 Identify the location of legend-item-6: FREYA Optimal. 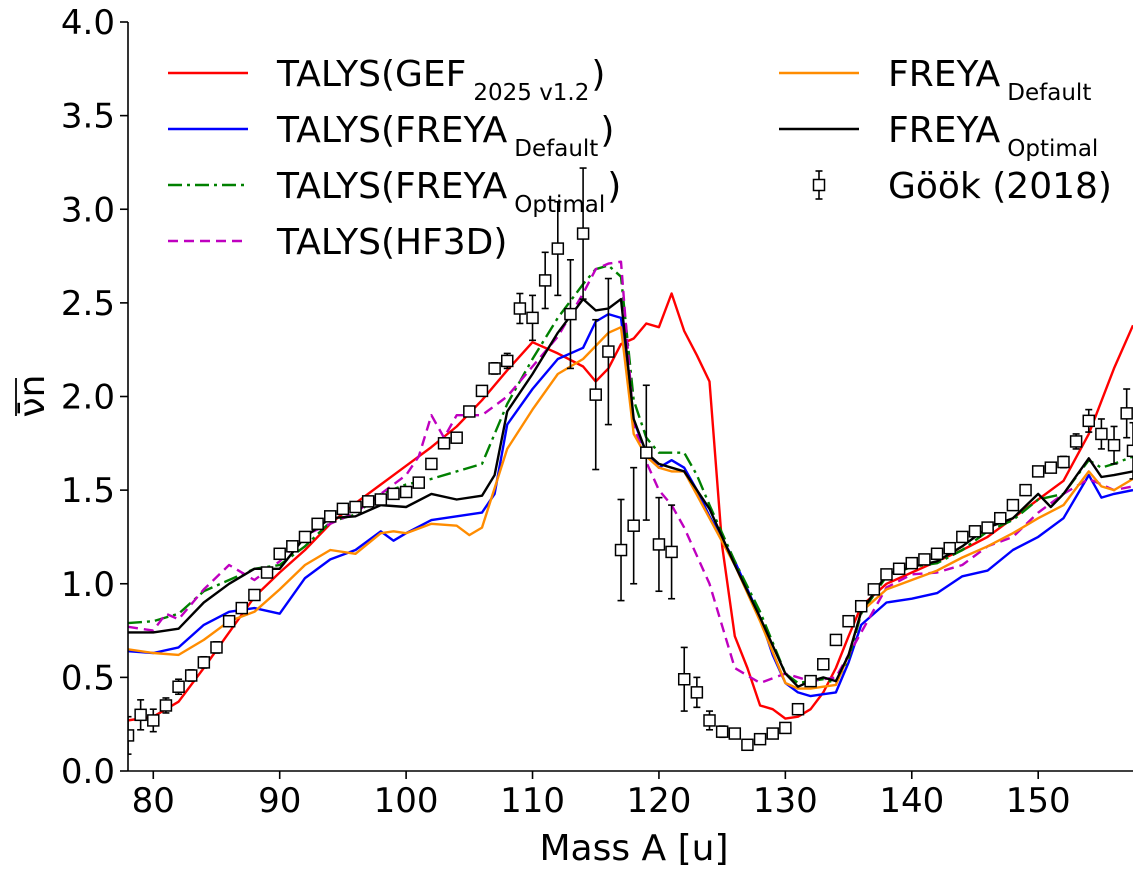
(938, 136).